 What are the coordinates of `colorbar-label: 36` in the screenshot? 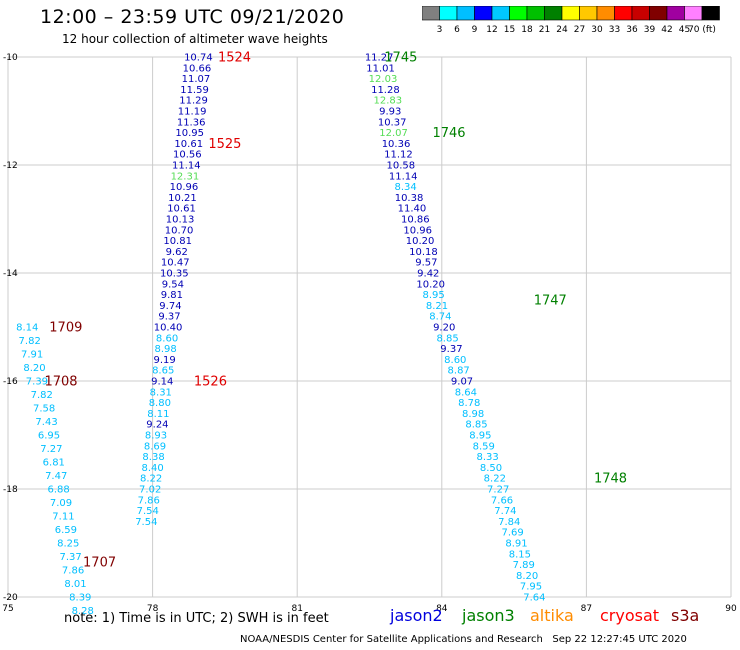 It's located at (632, 30).